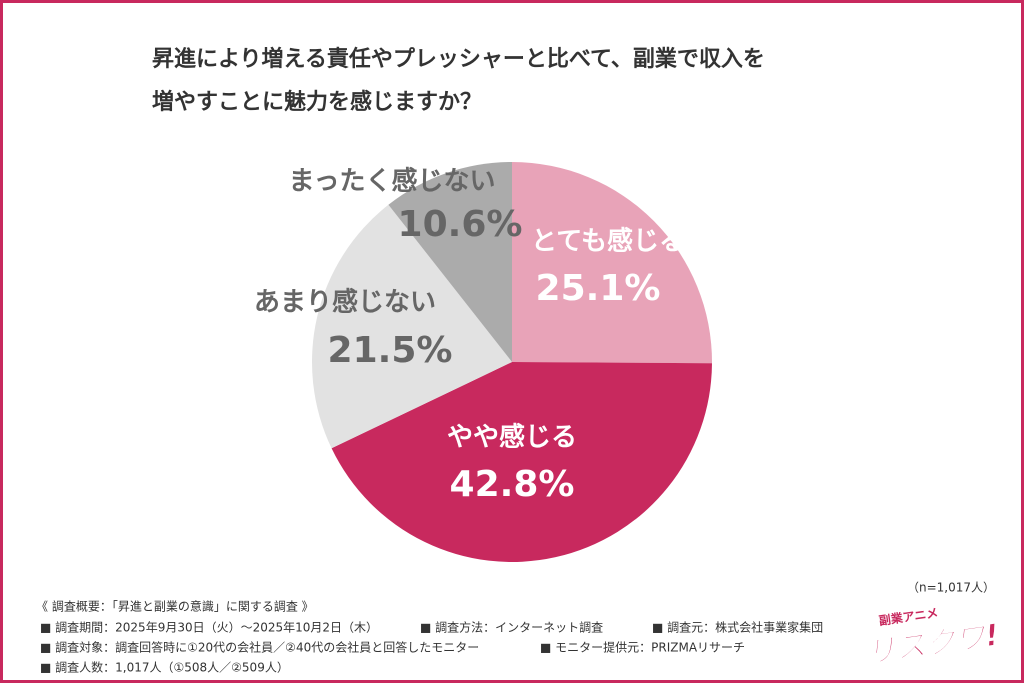 The height and width of the screenshot is (683, 1024). I want to click on footer-line: ■ 調査期間：2025年9月30日（火）～2025年10月2日（木）, so click(209, 628).